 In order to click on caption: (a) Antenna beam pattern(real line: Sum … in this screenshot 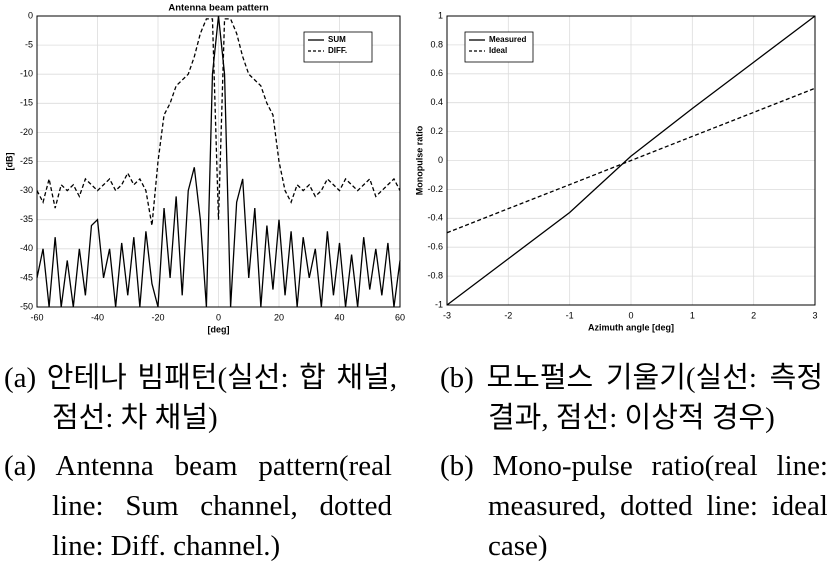, I will do `click(198, 506)`.